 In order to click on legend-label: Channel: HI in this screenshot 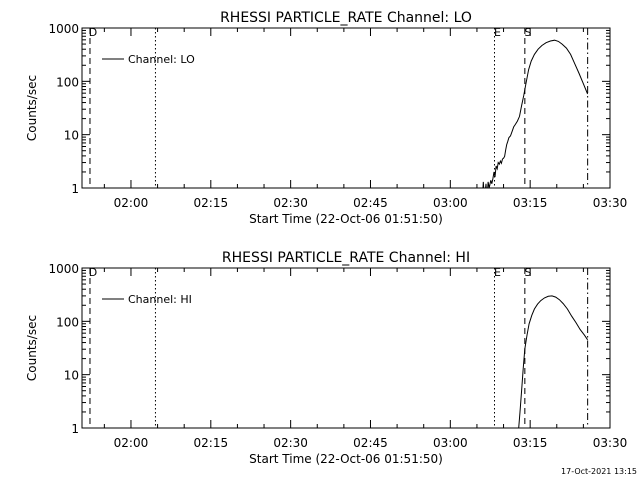, I will do `click(160, 299)`.